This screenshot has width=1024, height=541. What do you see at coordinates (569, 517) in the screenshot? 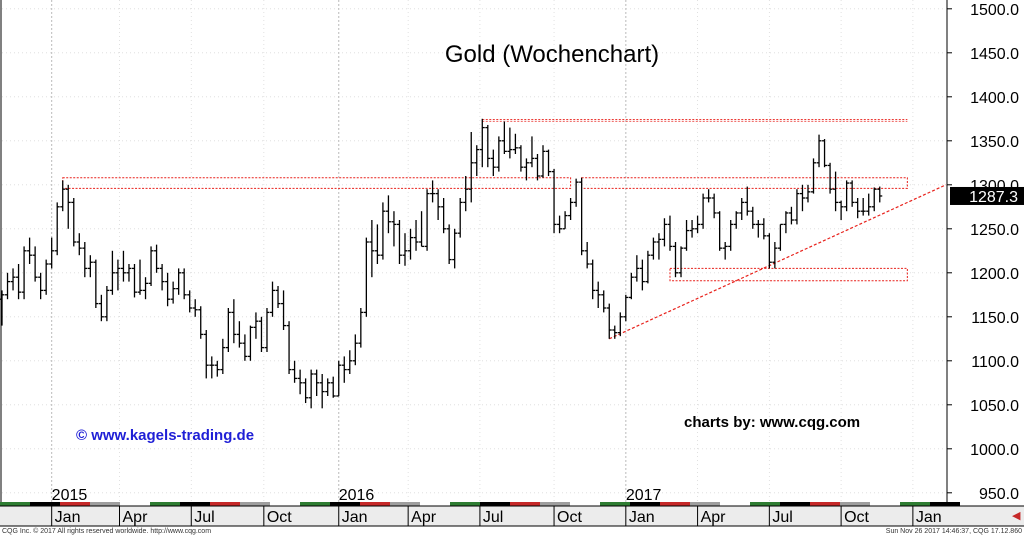
I see `x-tick-label: Oct` at bounding box center [569, 517].